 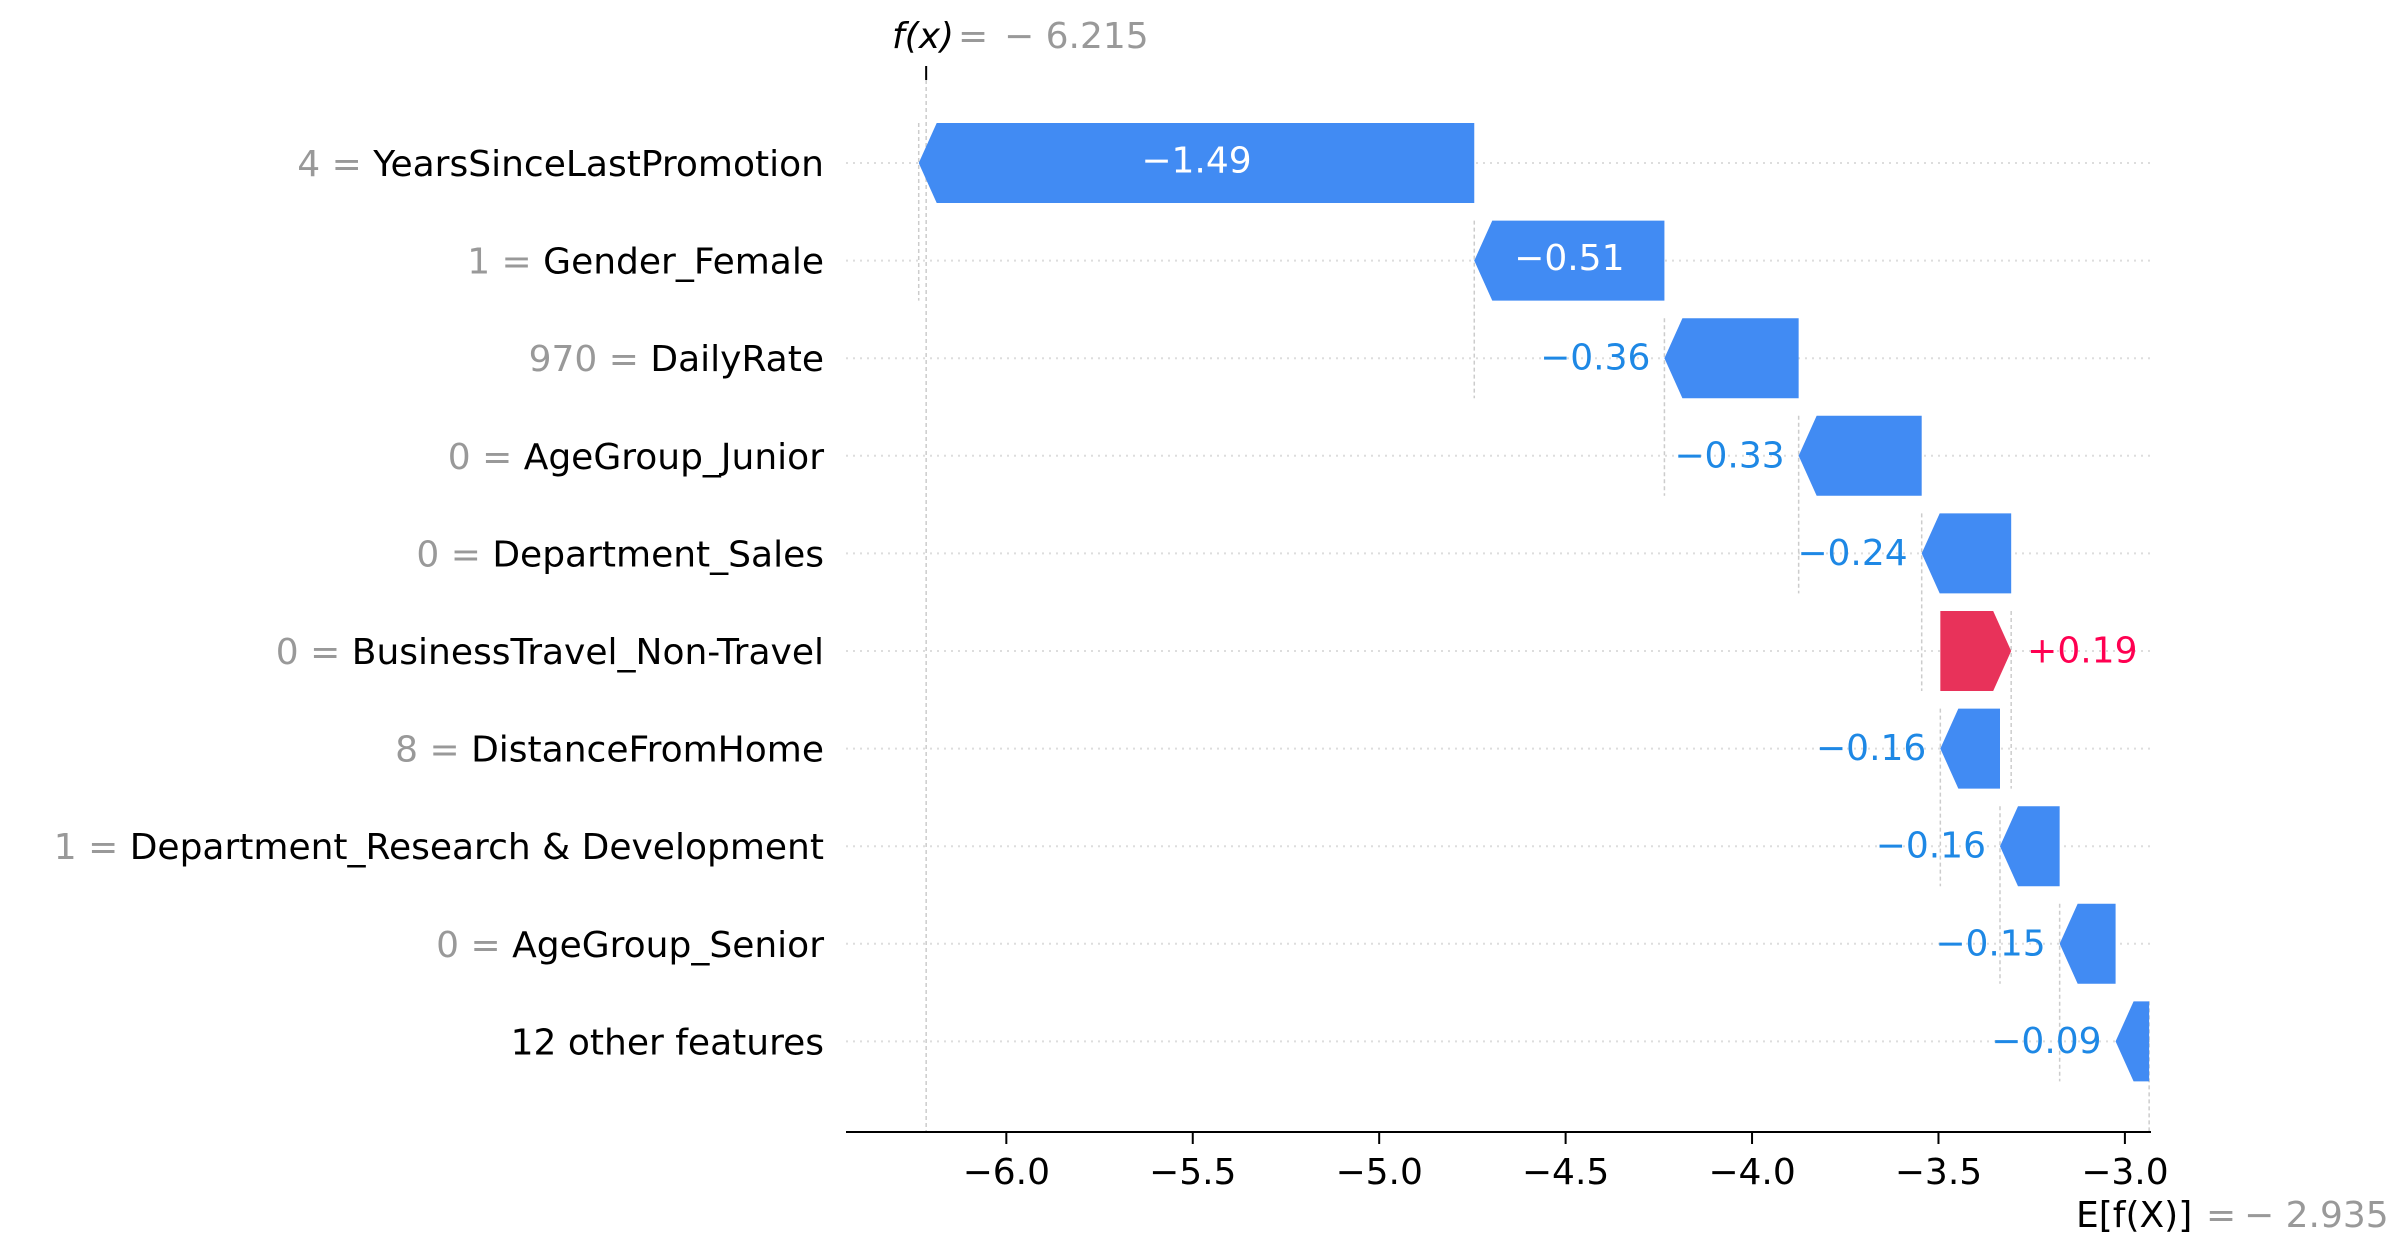 What do you see at coordinates (2124, 1172) in the screenshot?
I see `x-tick-label: −3.0` at bounding box center [2124, 1172].